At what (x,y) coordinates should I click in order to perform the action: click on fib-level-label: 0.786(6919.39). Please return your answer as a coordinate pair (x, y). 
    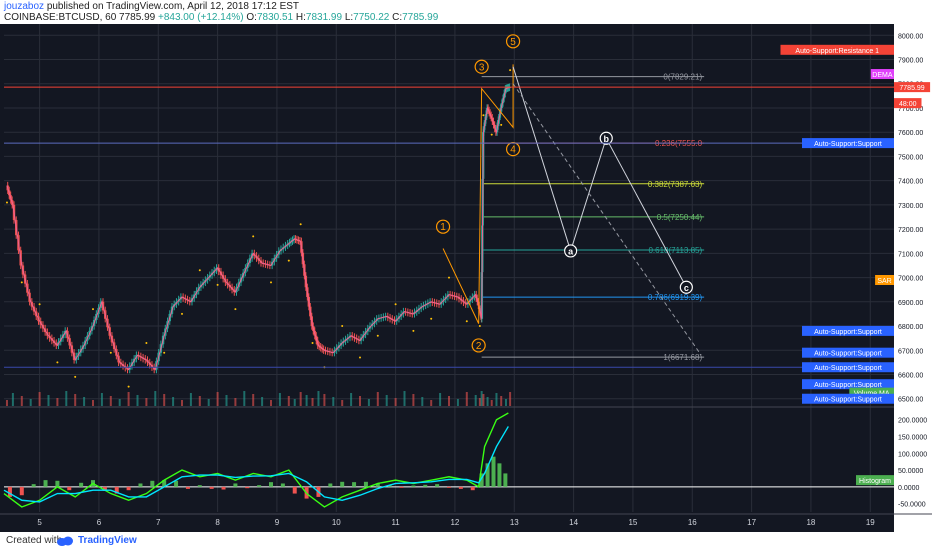
    Looking at the image, I should click on (675, 297).